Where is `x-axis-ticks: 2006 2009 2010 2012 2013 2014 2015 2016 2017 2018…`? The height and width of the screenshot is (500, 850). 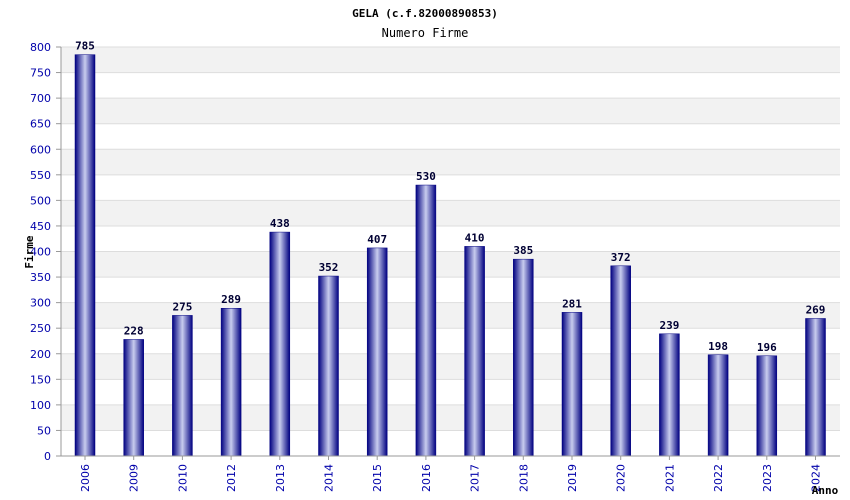
x-axis-ticks: 2006 2009 2010 2012 2013 2014 2015 2016 2017 2018… is located at coordinates (451, 474).